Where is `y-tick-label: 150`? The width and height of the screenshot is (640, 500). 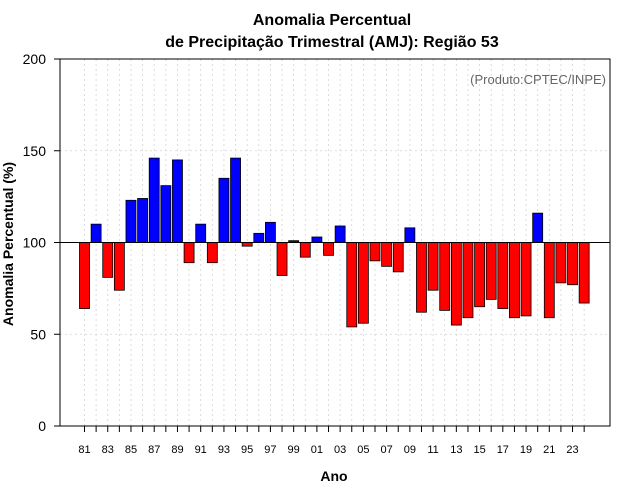 y-tick-label: 150 is located at coordinates (35, 151).